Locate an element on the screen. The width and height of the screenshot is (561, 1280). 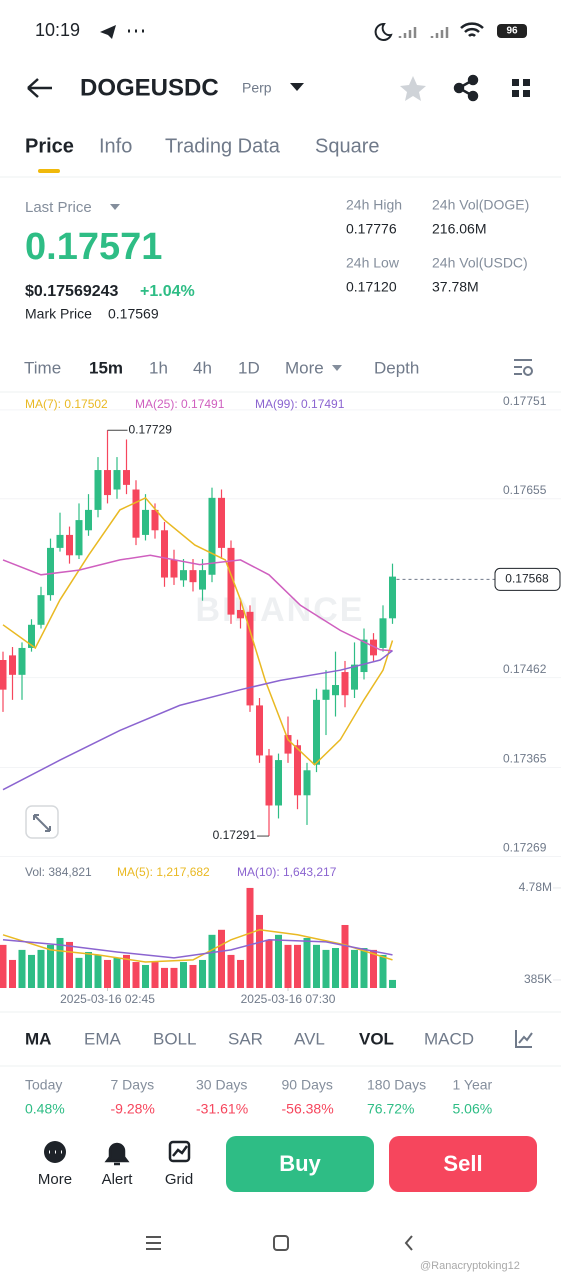
performance-label: 180 Days is located at coordinates (396, 1085).